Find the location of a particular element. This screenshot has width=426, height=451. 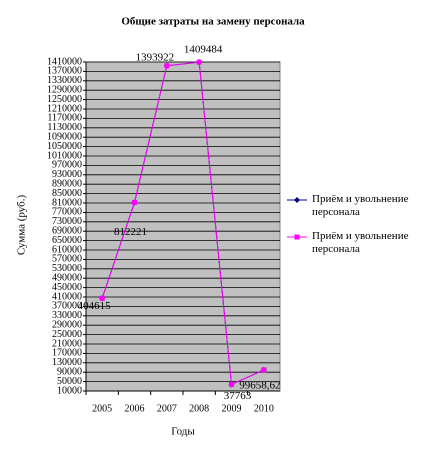

data-label: 1409484 is located at coordinates (203, 50).